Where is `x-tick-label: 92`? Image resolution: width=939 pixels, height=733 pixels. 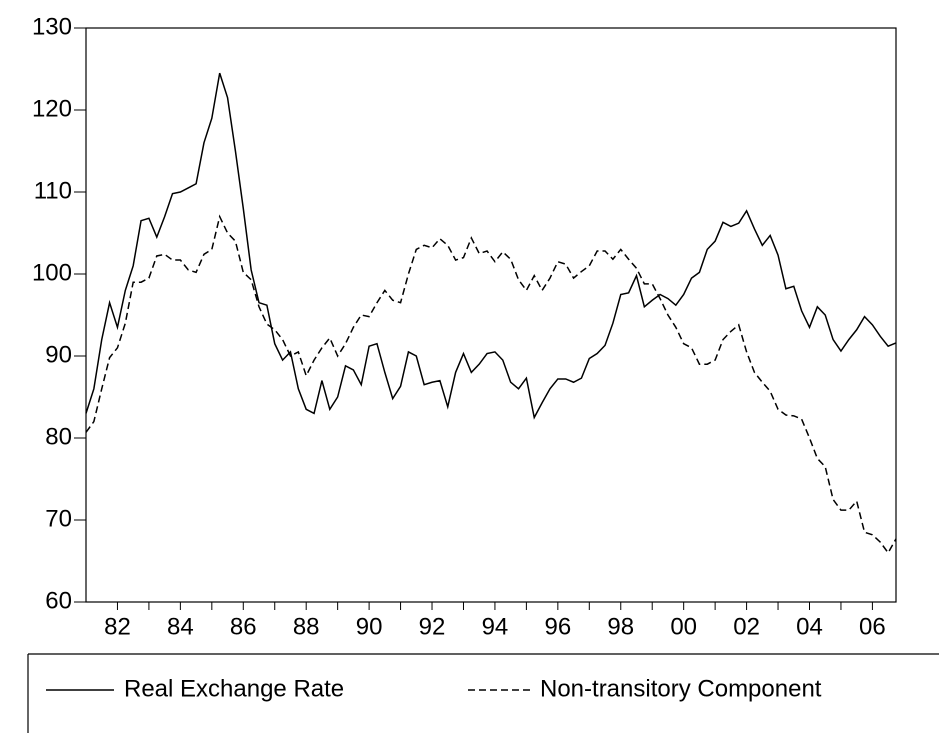 x-tick-label: 92 is located at coordinates (432, 626).